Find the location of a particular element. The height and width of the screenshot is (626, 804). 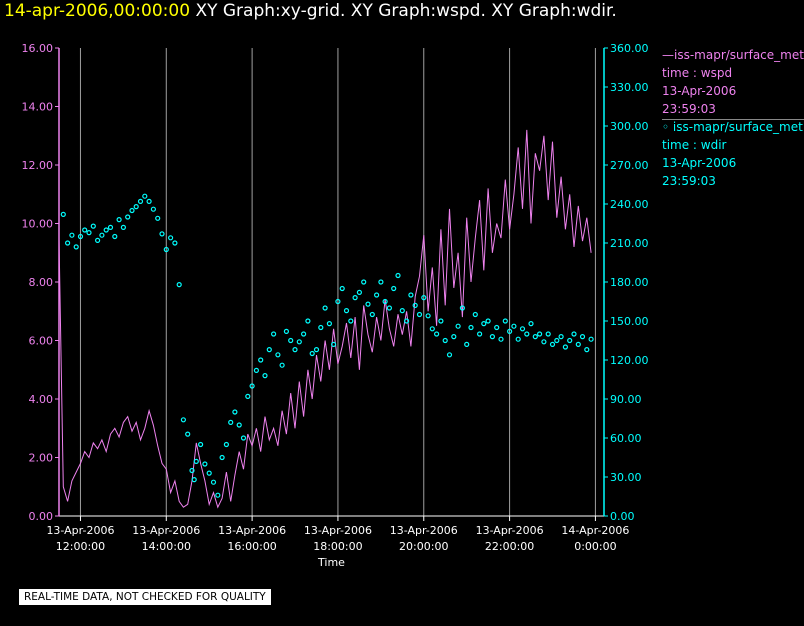

legend-wspd-series-name: iss-mapr/surface_met is located at coordinates (739, 55).